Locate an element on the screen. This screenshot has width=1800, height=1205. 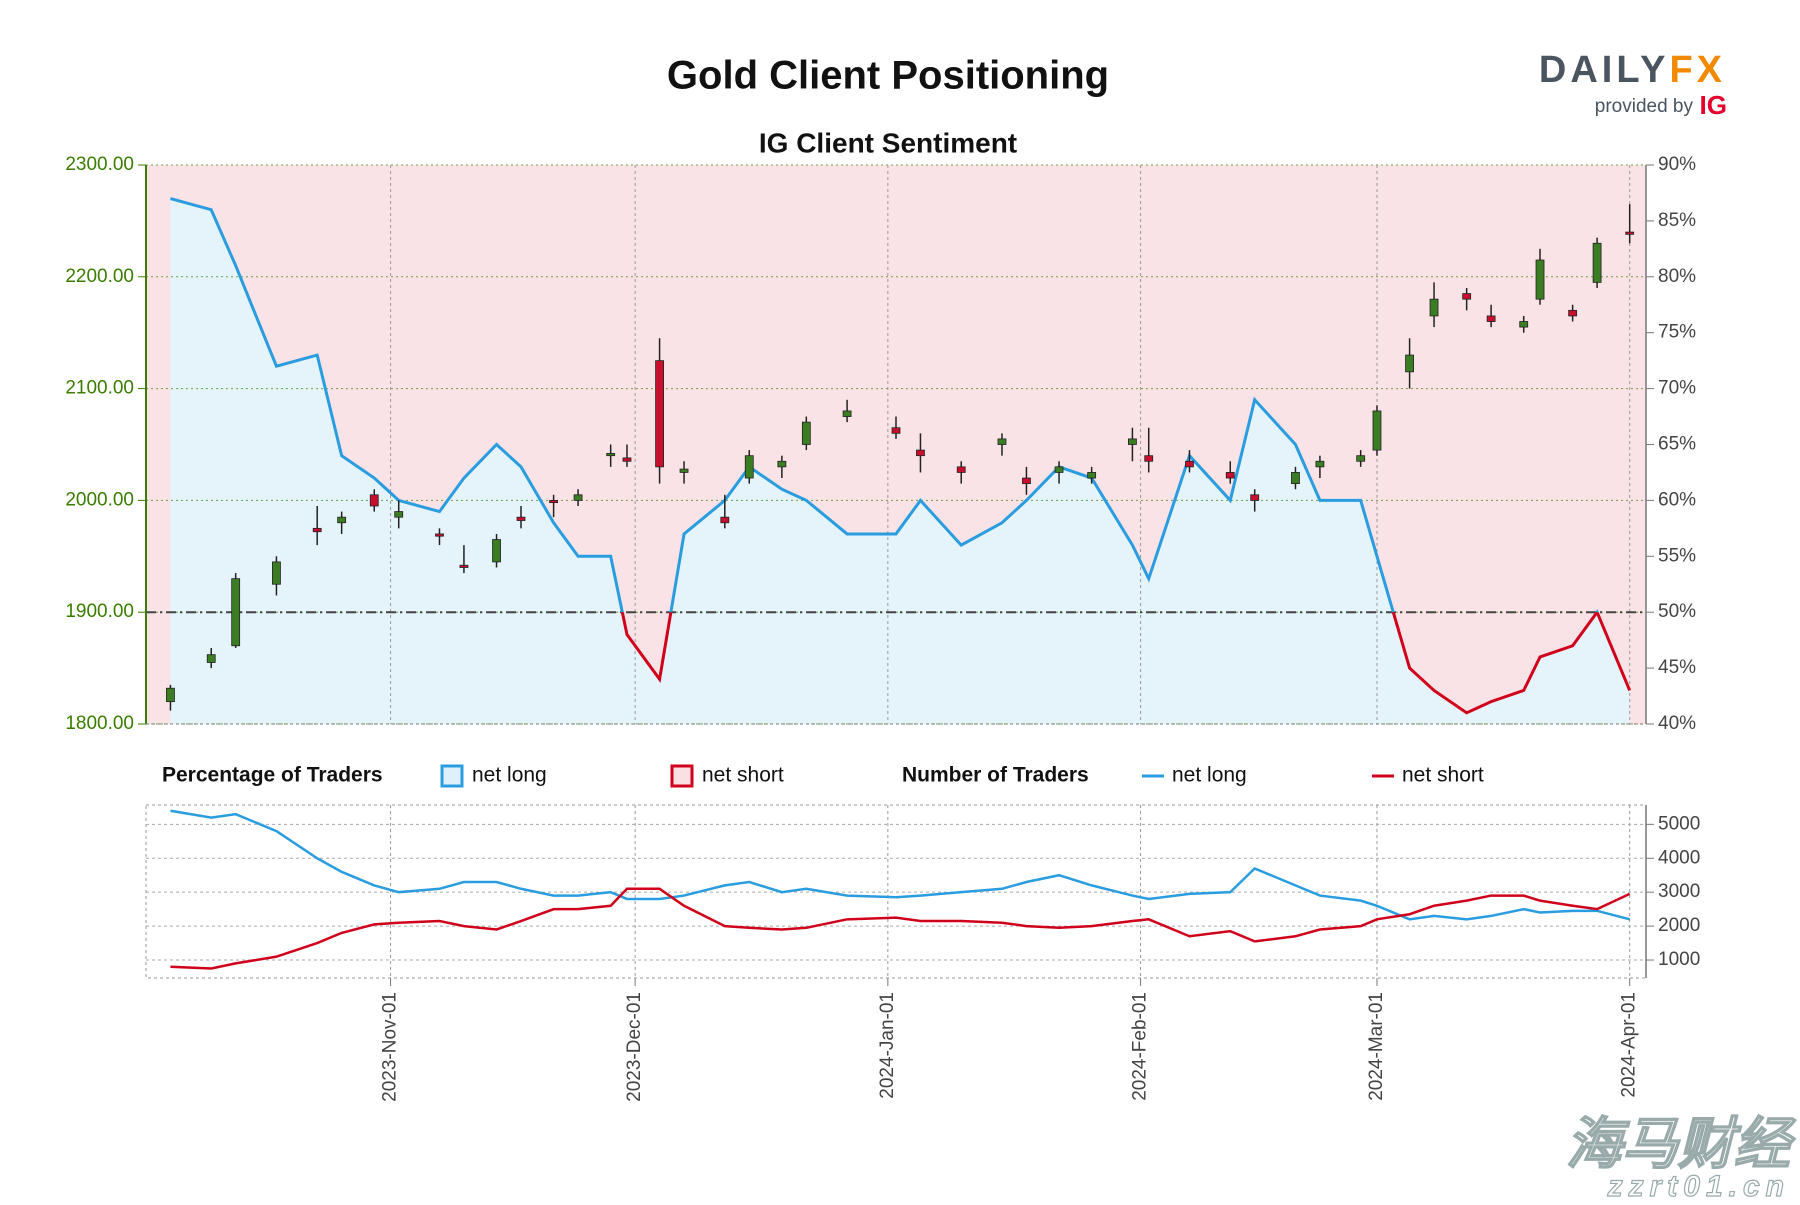
y-tick-label: 1000 is located at coordinates (1679, 959).